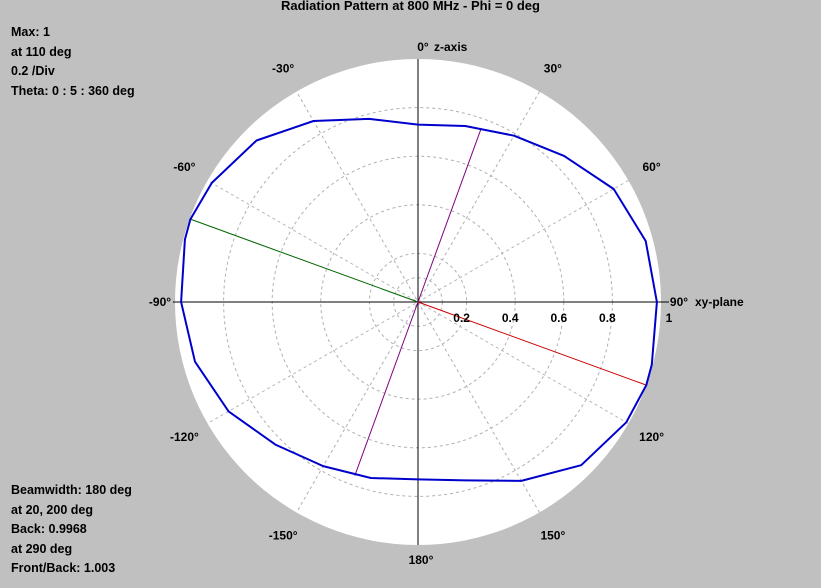 The width and height of the screenshot is (821, 588). I want to click on beamwidth-angles: at 20, 200 deg, so click(52, 509).